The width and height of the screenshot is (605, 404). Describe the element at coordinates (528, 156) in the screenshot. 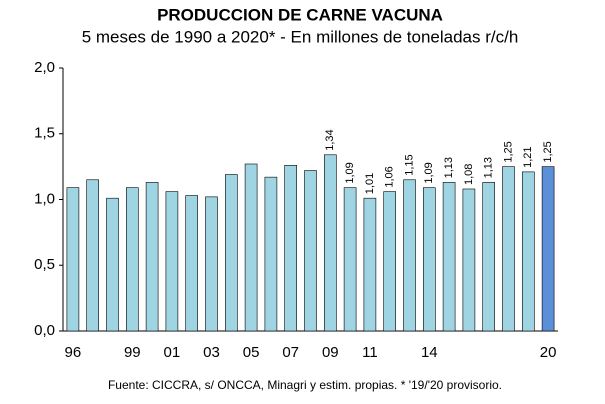

I see `value-label: 1,21` at that location.